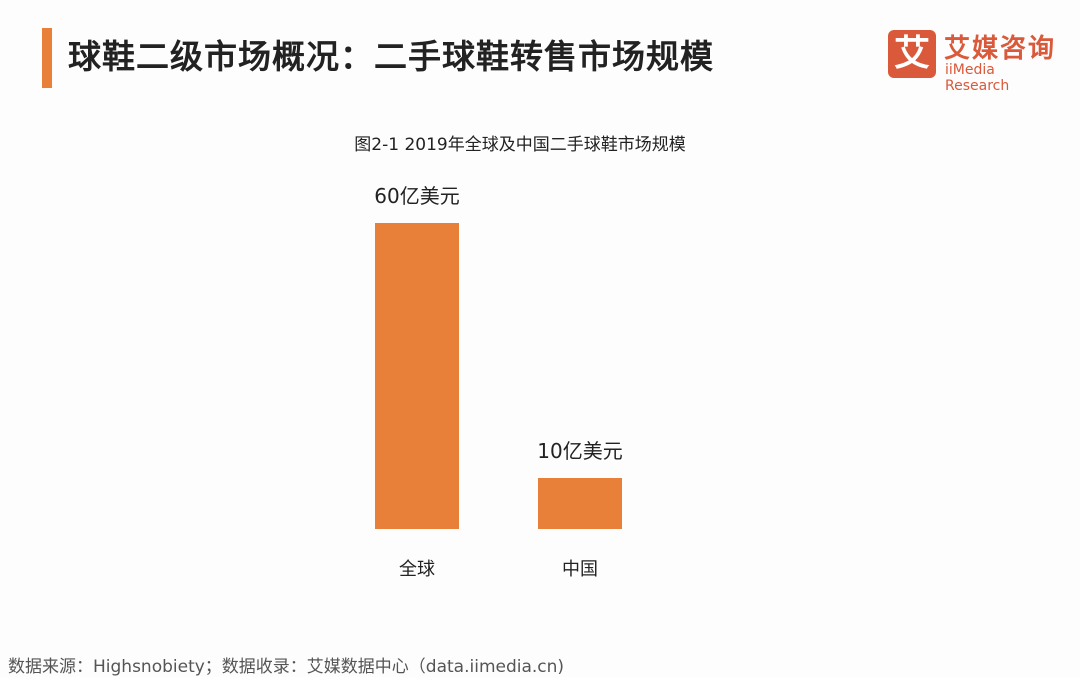 Image resolution: width=1080 pixels, height=677 pixels. Describe the element at coordinates (417, 569) in the screenshot. I see `category-label: 全球` at that location.